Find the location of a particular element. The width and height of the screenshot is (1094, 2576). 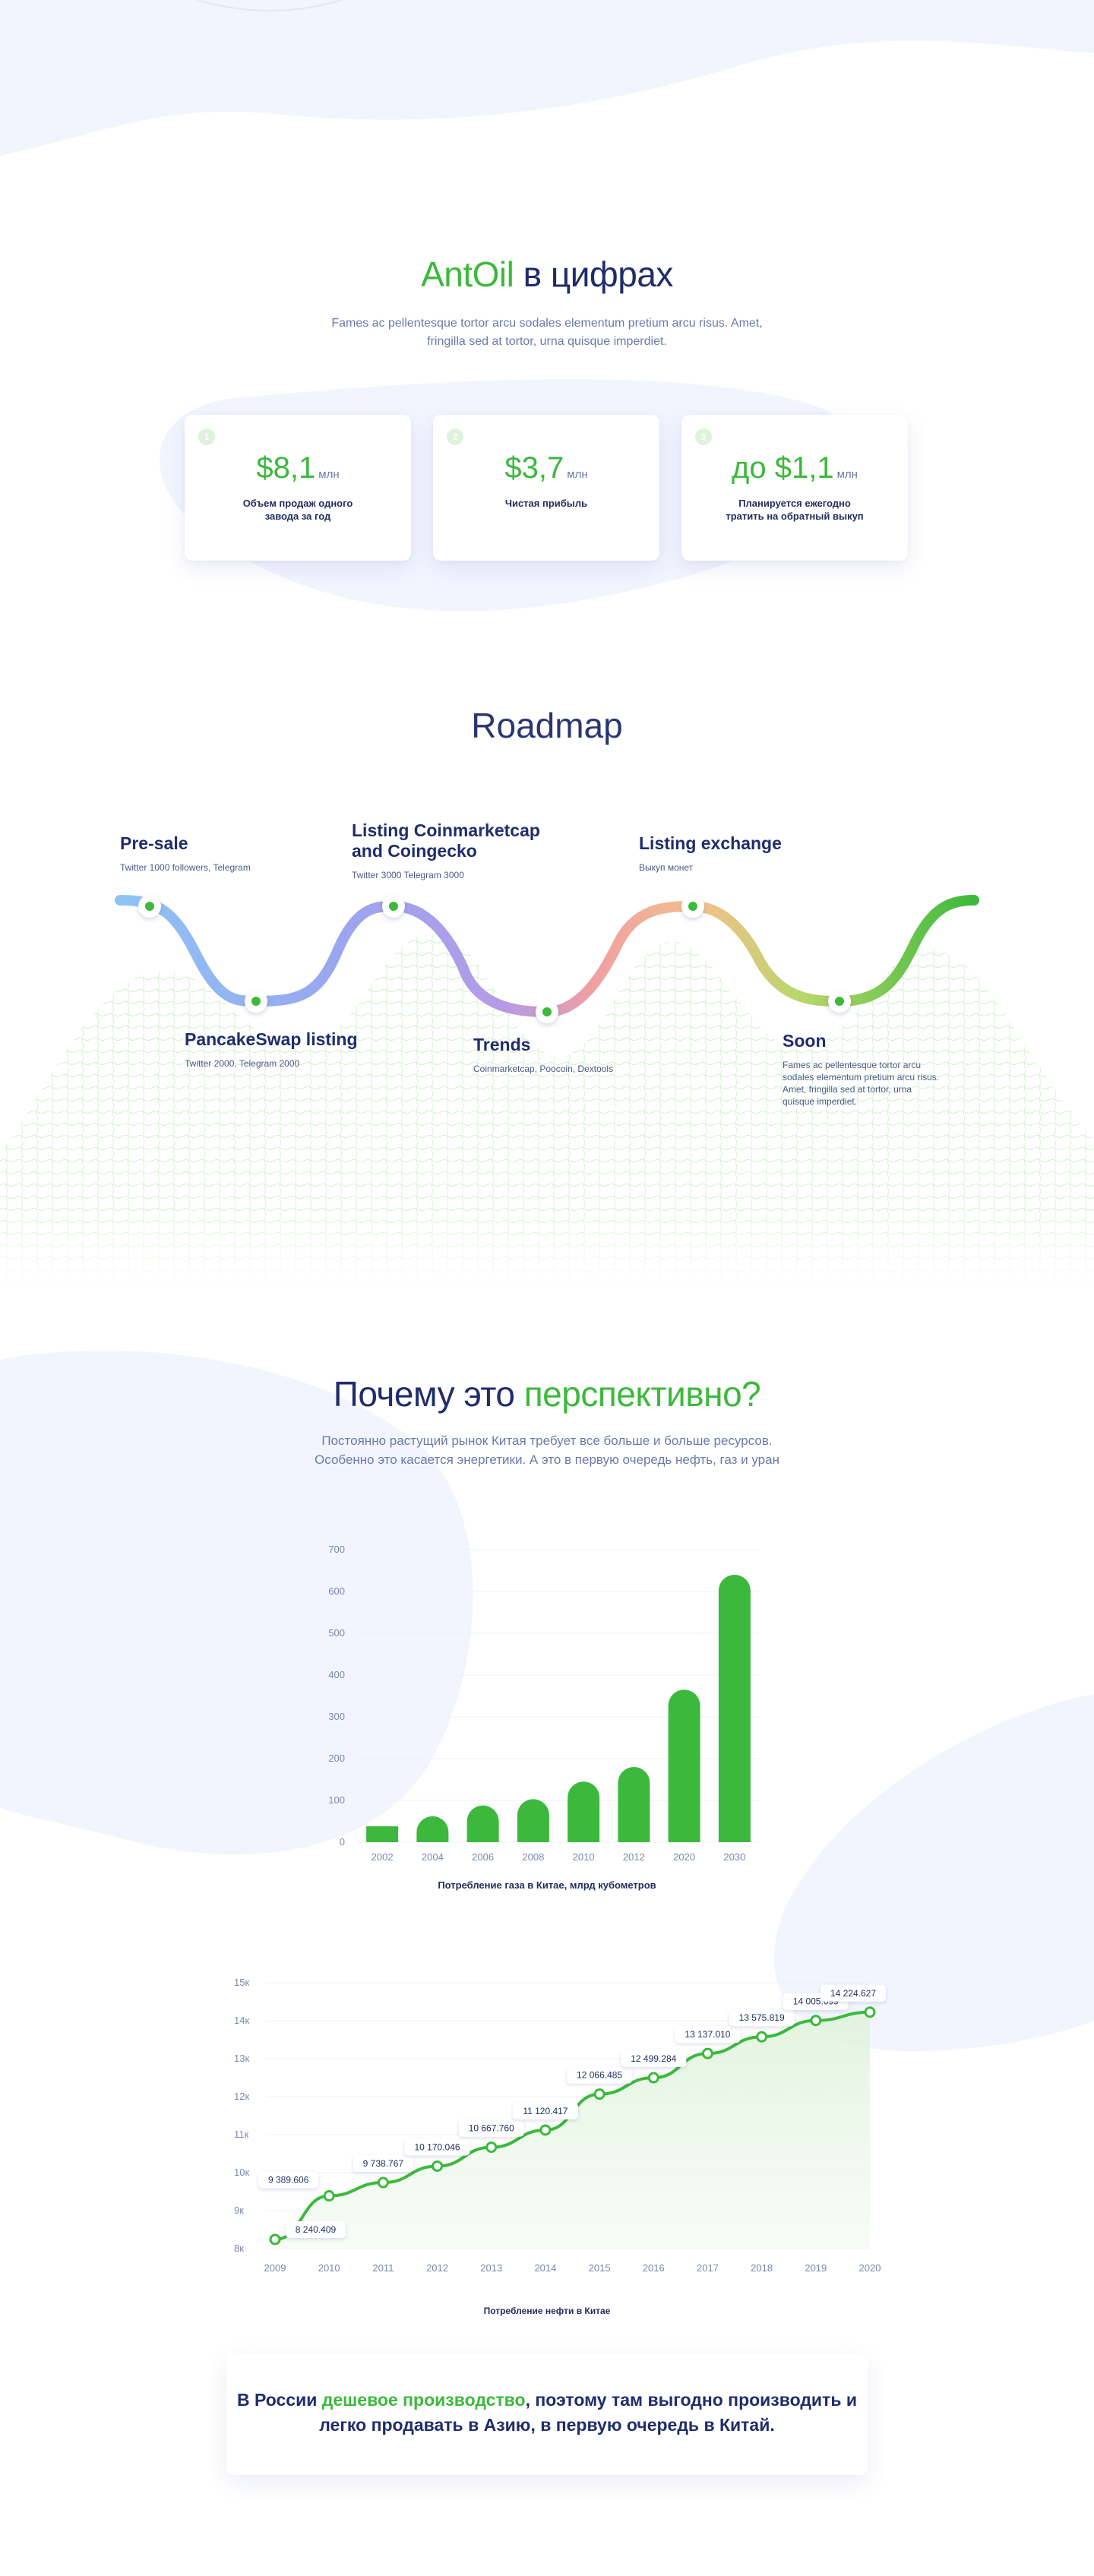

y-tick-label: 200 is located at coordinates (336, 1758).